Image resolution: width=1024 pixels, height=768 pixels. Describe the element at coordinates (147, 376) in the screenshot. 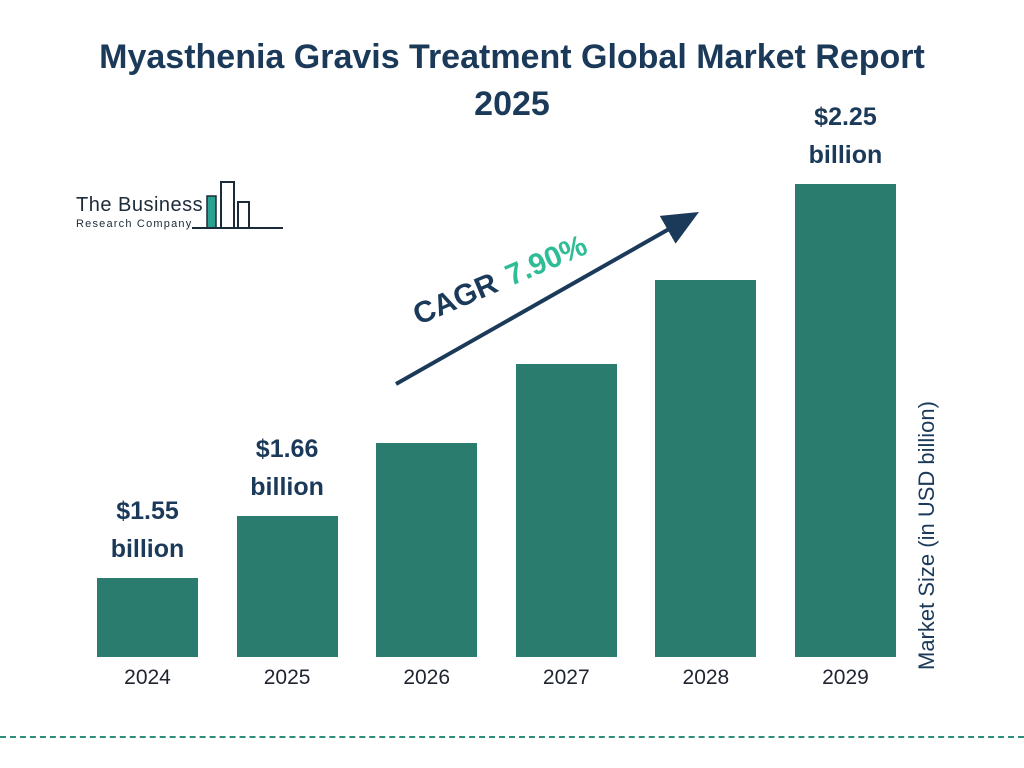

I see `bar-column-2024: $1.55 billion` at that location.